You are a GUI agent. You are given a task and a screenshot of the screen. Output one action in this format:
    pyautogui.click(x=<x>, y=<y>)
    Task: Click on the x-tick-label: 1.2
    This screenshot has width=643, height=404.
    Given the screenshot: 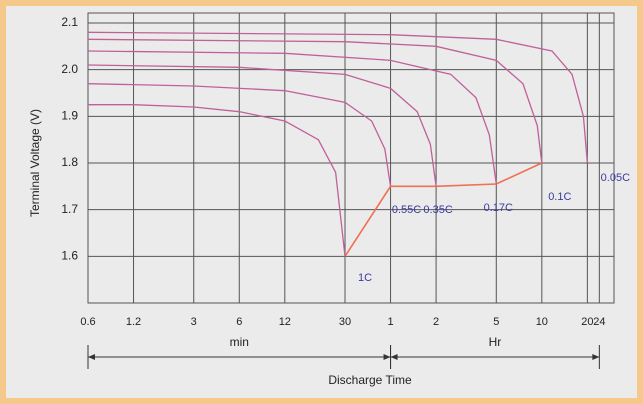 What is the action you would take?
    pyautogui.click(x=133, y=322)
    